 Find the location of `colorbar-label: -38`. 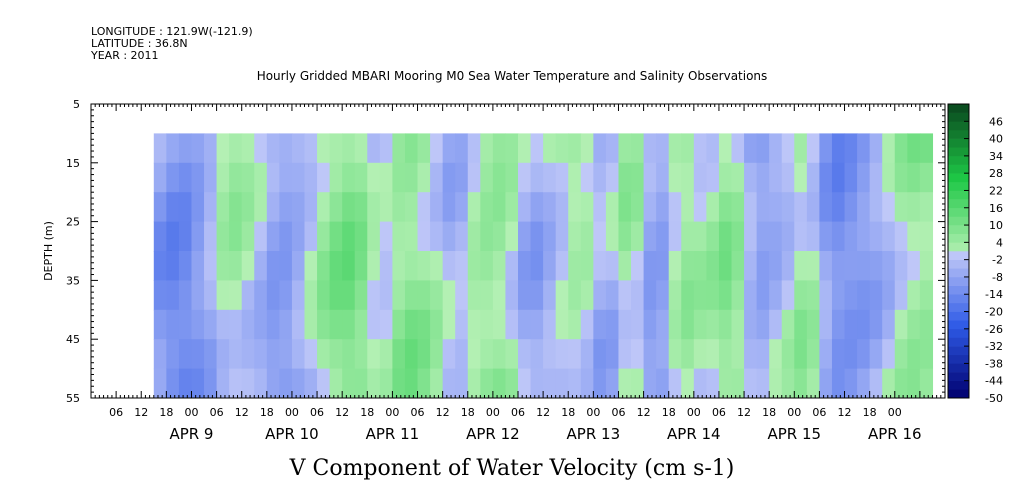

colorbar-label: -38 is located at coordinates (994, 363).